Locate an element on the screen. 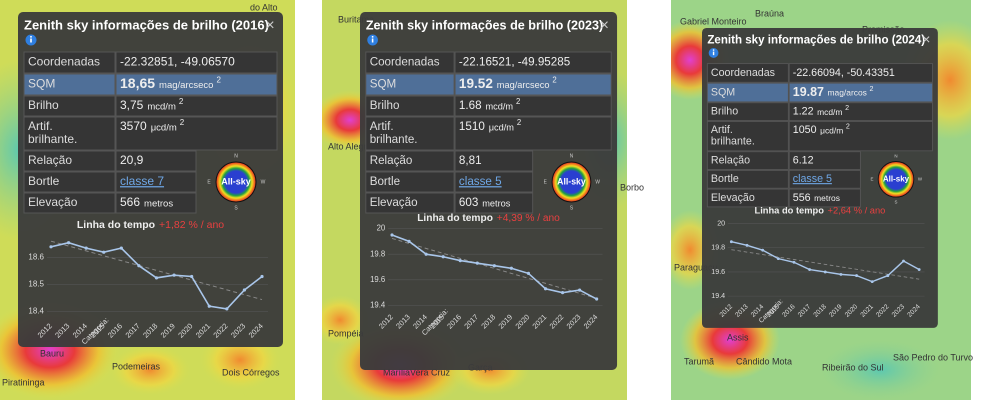 This screenshot has height=400, width=985. row-label: Bortle is located at coordinates (385, 181).